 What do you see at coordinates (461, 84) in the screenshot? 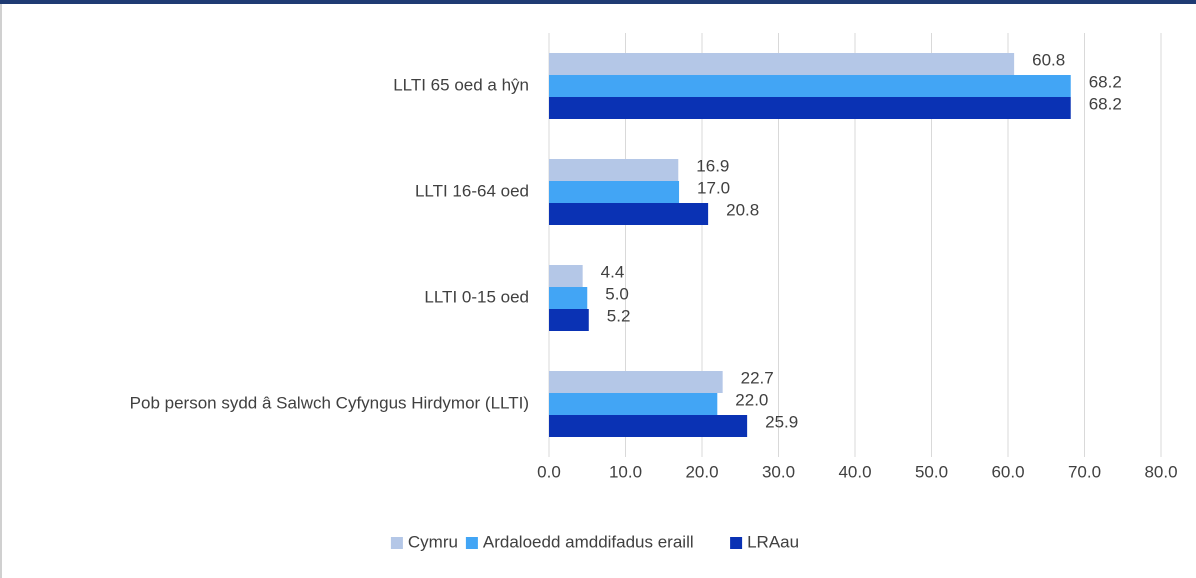
I see `y-tick-label: LLTI 65 oed a hŷn` at bounding box center [461, 84].